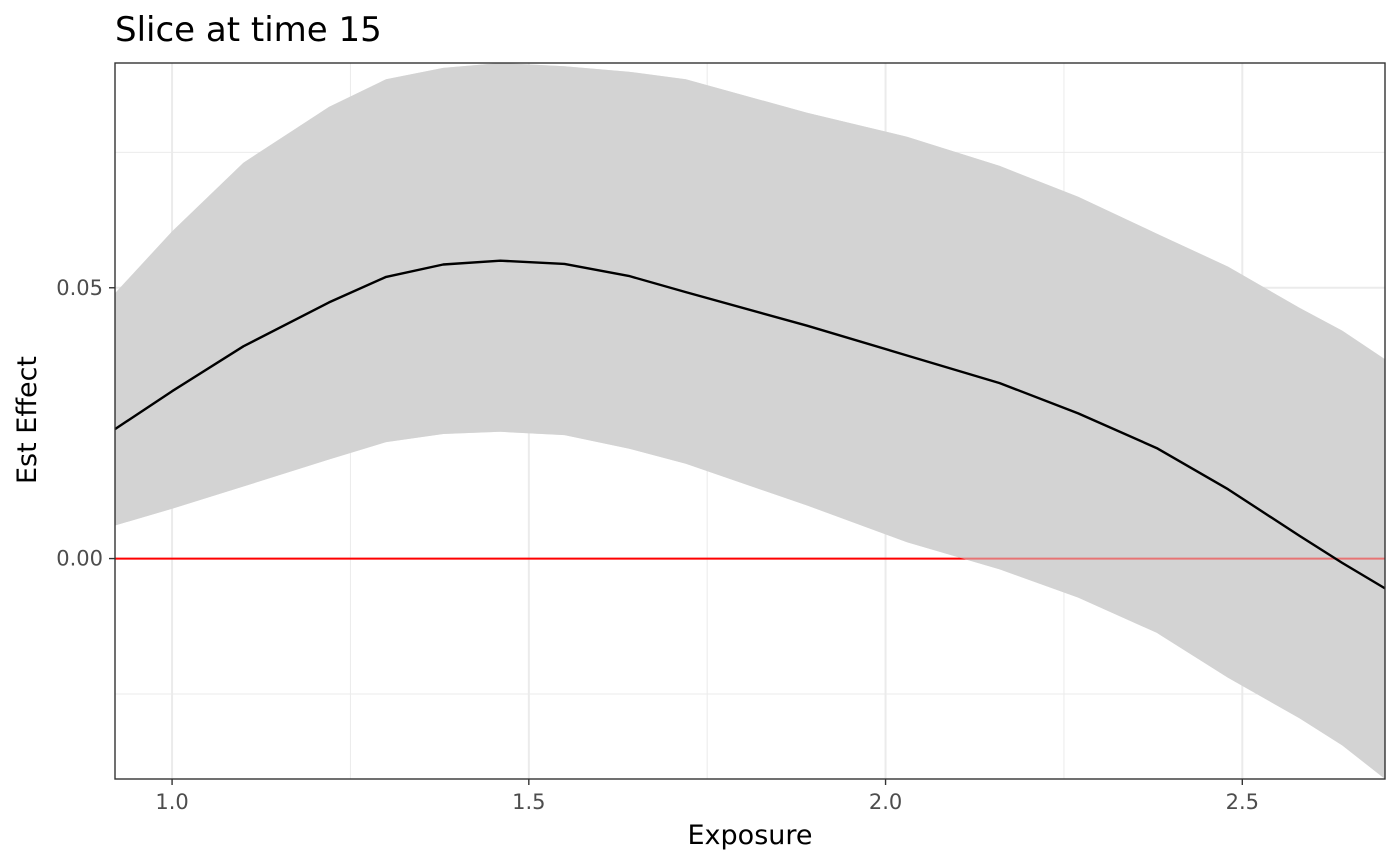  What do you see at coordinates (27, 420) in the screenshot?
I see `y-axis-title: Est Effect` at bounding box center [27, 420].